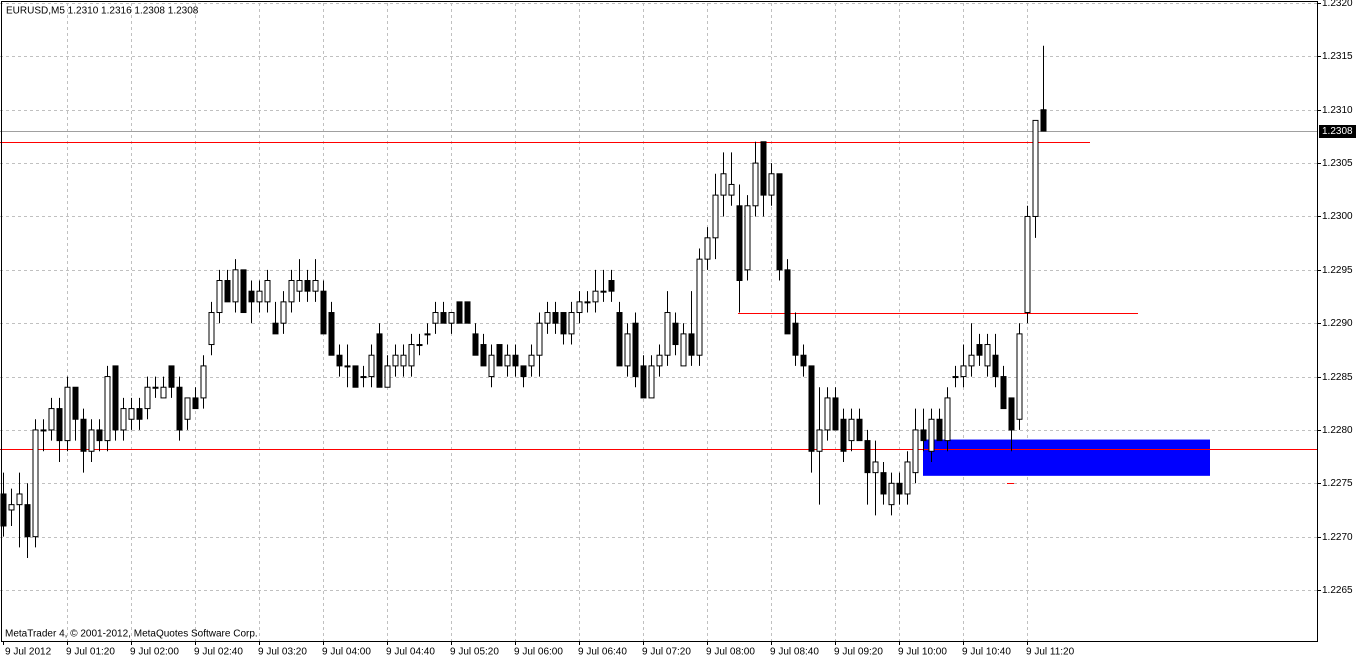  What do you see at coordinates (102, 11) in the screenshot?
I see `chart-title: EURUSD,M5 1.2310 1.2316 1.2308 1.2308` at bounding box center [102, 11].